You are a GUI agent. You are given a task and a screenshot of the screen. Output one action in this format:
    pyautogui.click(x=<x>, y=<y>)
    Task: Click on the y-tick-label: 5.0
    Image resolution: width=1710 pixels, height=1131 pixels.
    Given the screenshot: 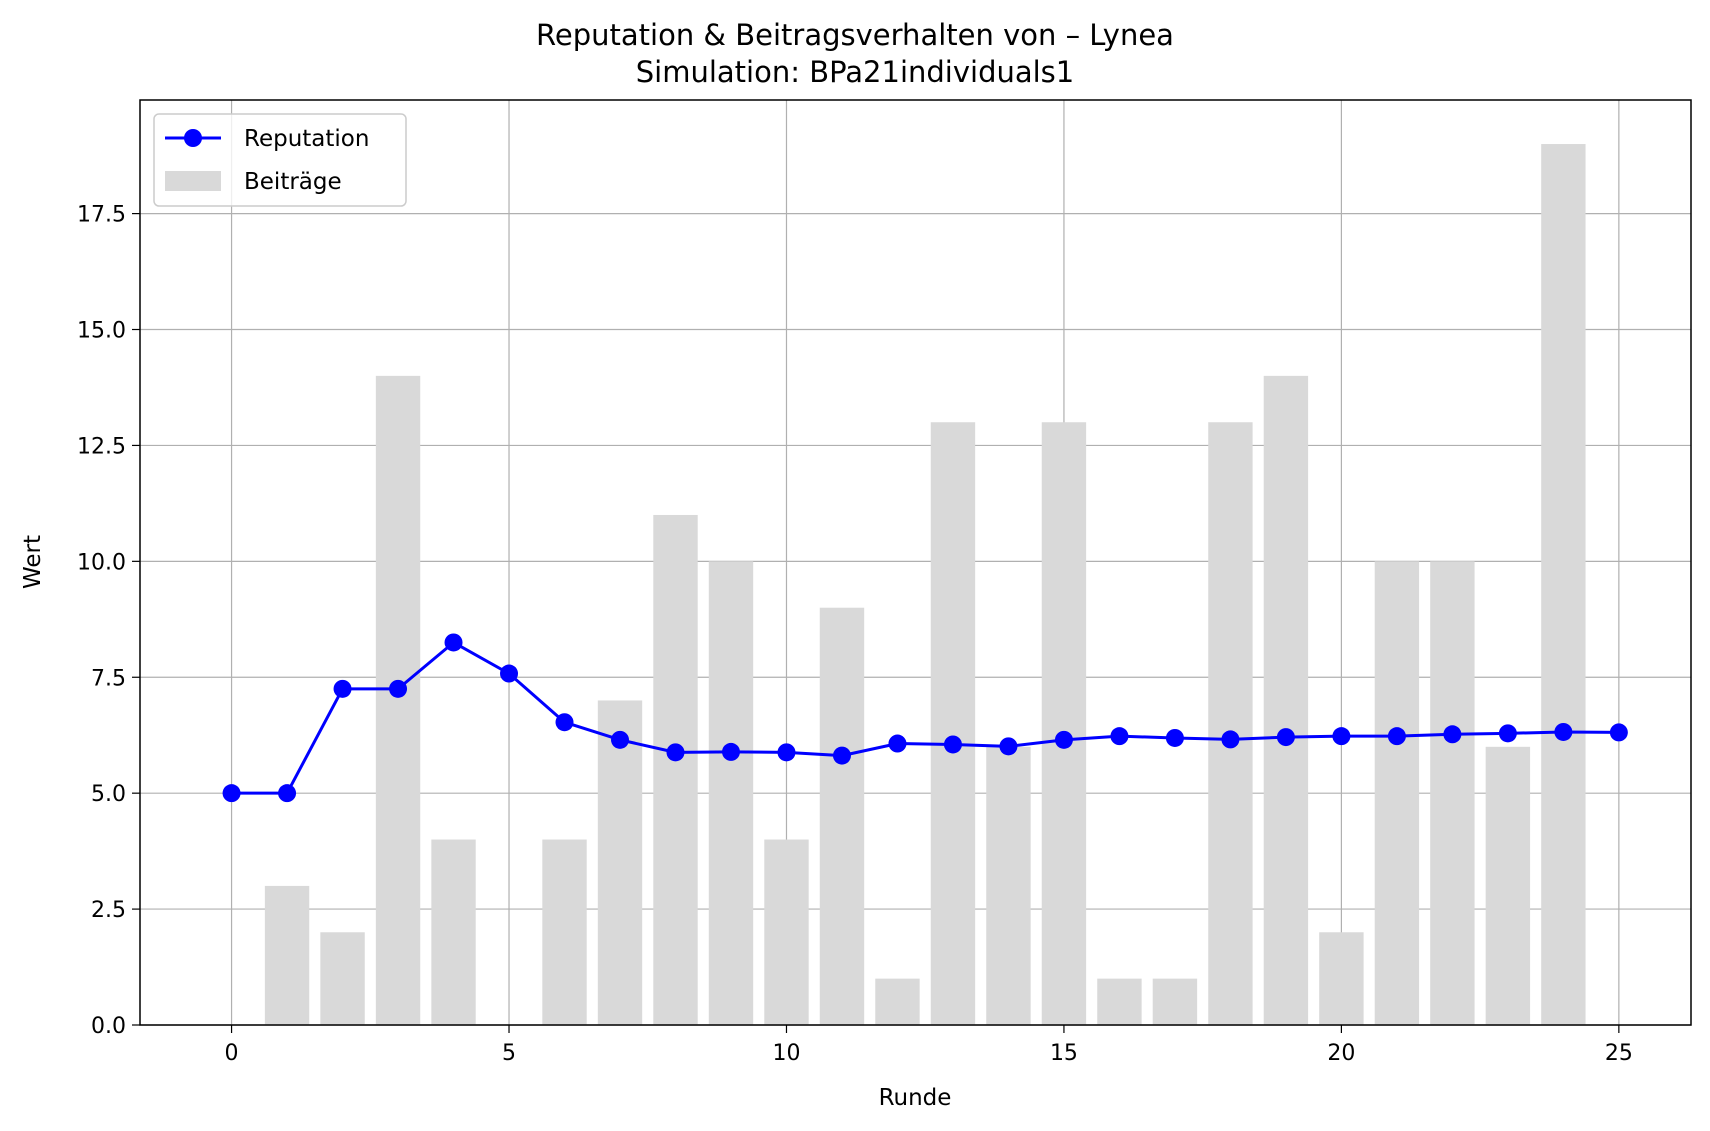 What is the action you would take?
    pyautogui.click(x=108, y=794)
    